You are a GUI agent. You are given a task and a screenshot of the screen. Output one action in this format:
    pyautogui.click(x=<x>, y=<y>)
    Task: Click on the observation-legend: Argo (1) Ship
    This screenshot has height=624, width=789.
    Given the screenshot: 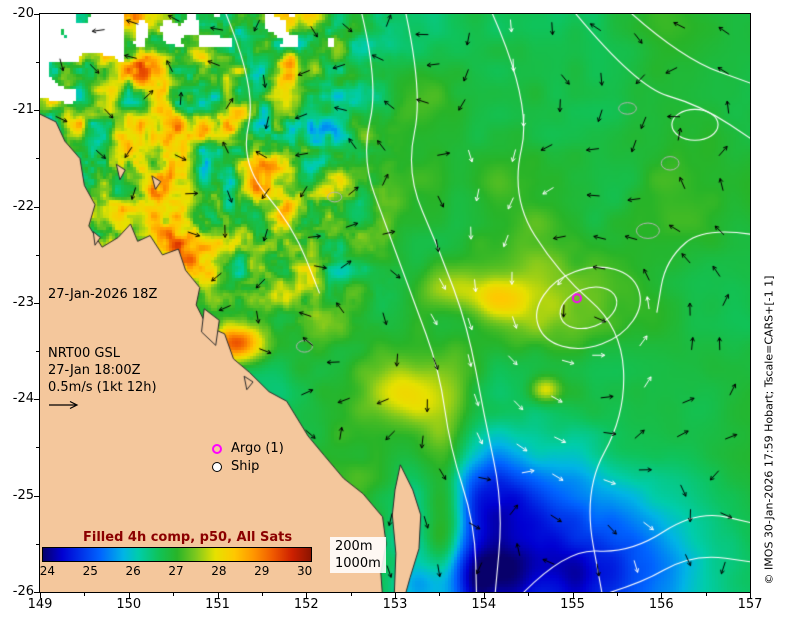 What is the action you would take?
    pyautogui.click(x=248, y=458)
    